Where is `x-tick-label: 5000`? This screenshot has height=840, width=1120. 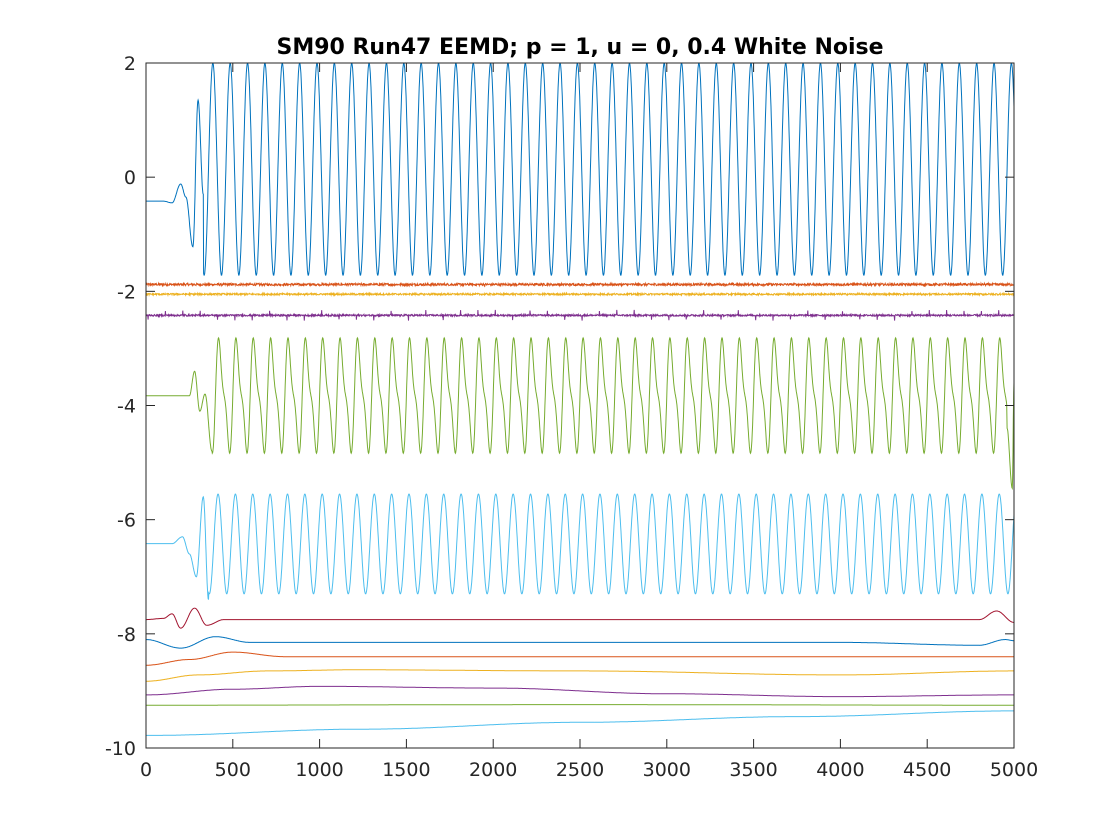 x-tick-label: 5000 is located at coordinates (1014, 770).